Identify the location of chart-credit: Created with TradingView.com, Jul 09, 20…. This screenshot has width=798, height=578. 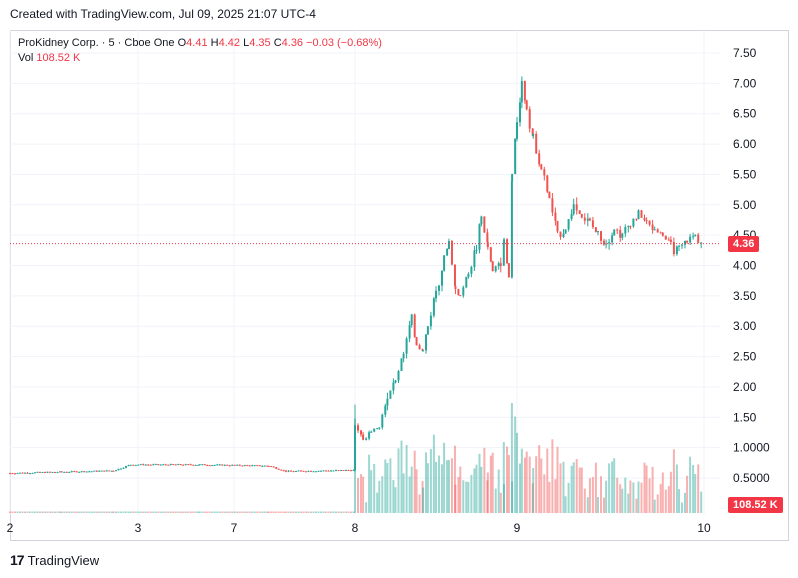
(163, 14).